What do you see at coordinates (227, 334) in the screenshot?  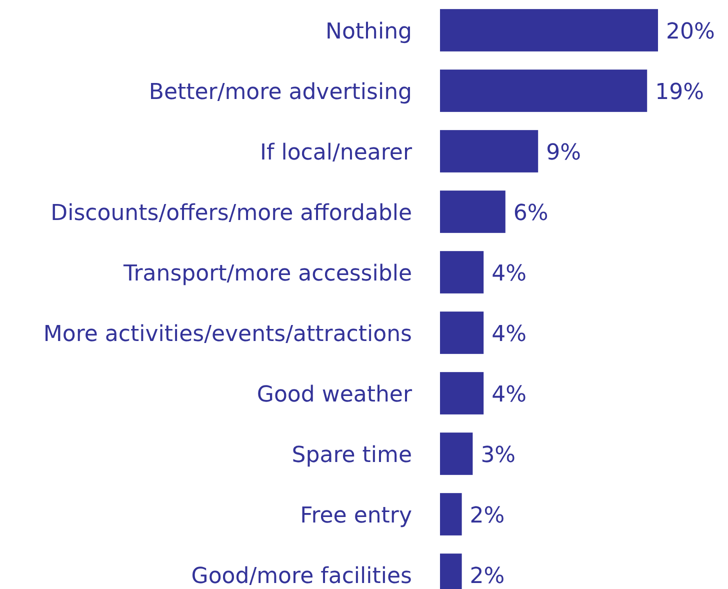 I see `y-tick-label: More activities/events/attractions` at bounding box center [227, 334].